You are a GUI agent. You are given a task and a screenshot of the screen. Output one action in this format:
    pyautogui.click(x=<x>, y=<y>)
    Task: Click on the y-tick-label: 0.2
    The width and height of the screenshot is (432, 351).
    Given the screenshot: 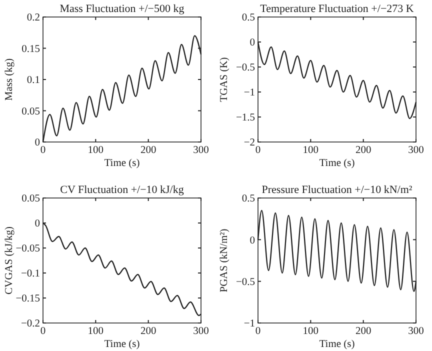 What is the action you would take?
    pyautogui.click(x=33, y=18)
    